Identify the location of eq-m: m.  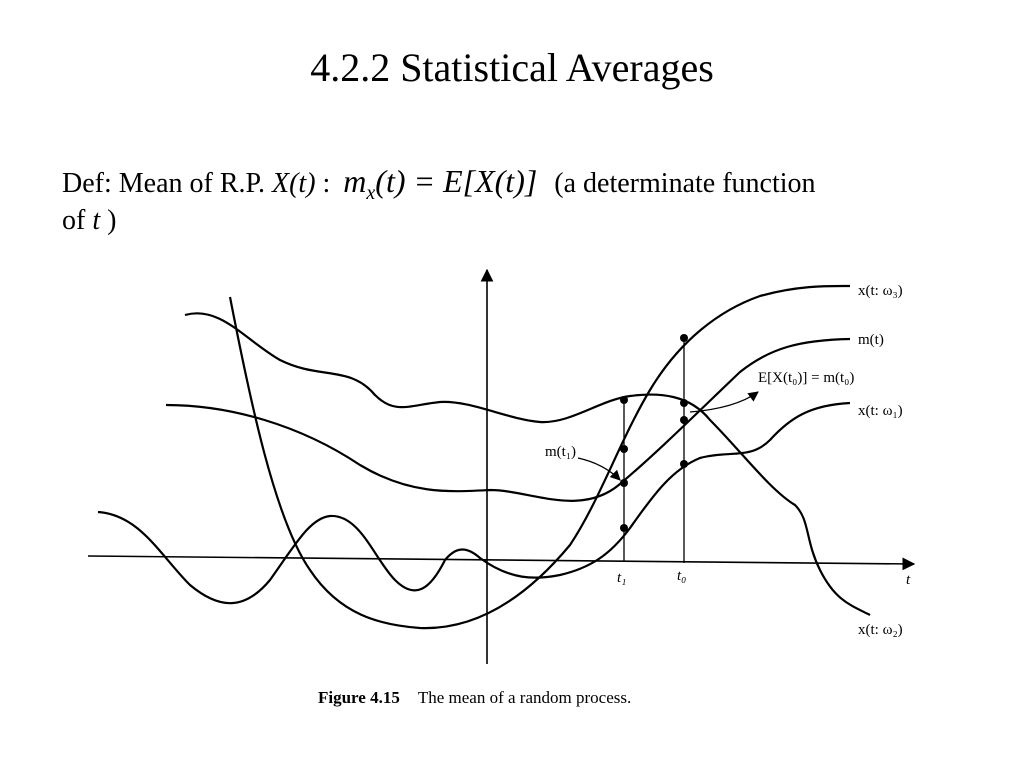
(355, 181).